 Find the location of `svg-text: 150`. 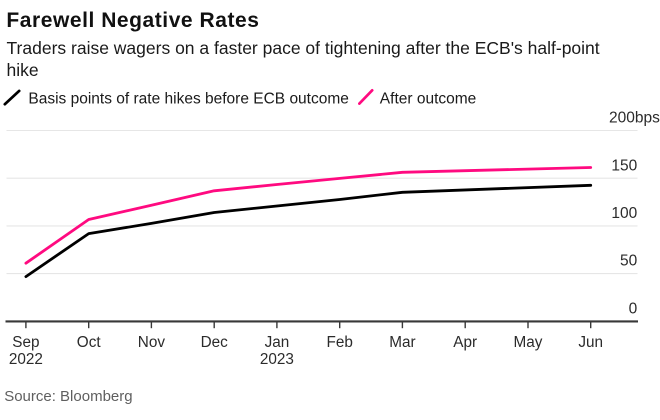

svg-text: 150 is located at coordinates (624, 165).